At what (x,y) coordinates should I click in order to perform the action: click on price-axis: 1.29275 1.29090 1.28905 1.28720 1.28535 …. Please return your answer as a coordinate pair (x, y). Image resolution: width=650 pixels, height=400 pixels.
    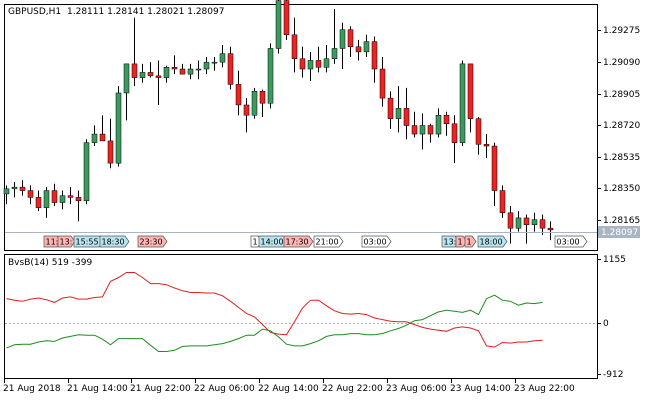
    Looking at the image, I should click on (618, 132).